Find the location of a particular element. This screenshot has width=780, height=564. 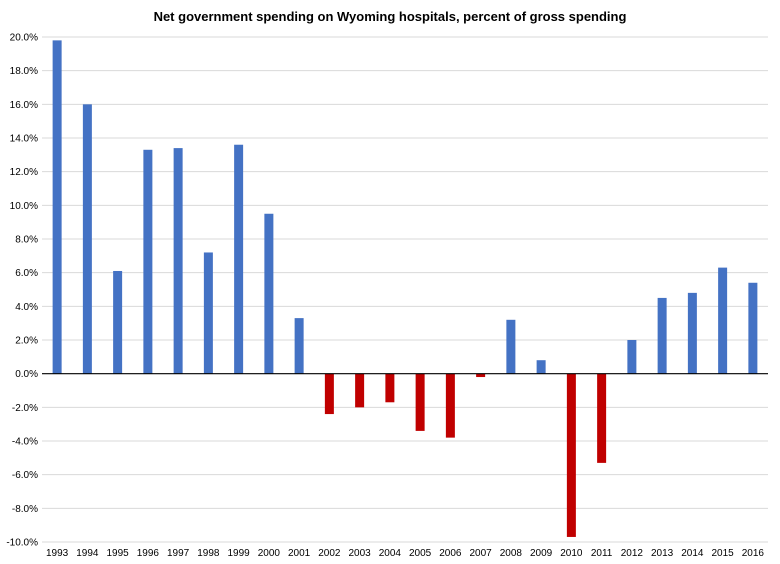

bar-2005 is located at coordinates (420, 402).